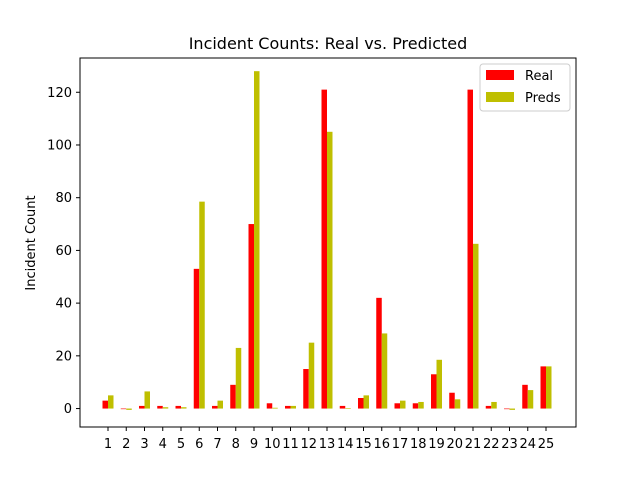 The width and height of the screenshot is (640, 480). Describe the element at coordinates (63, 198) in the screenshot. I see `y-tick-label: 80` at that location.